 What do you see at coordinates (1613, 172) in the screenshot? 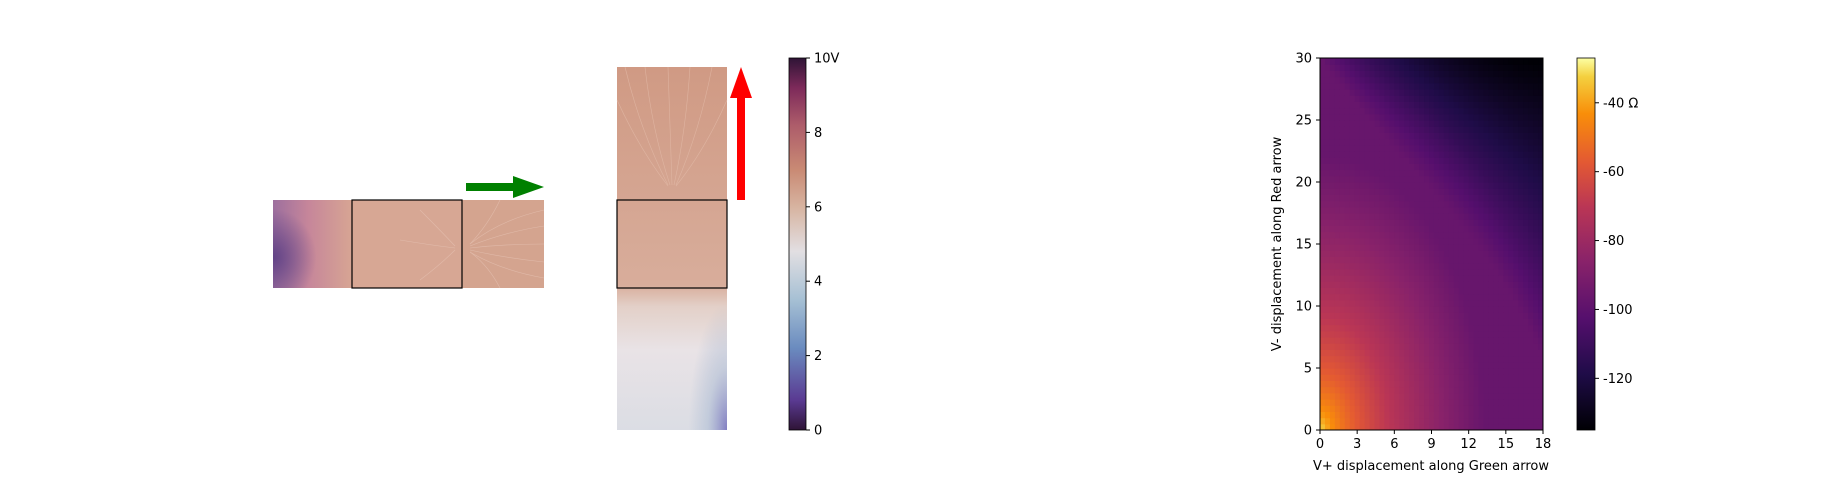
I see `resistance-tick-label: -60` at bounding box center [1613, 172].